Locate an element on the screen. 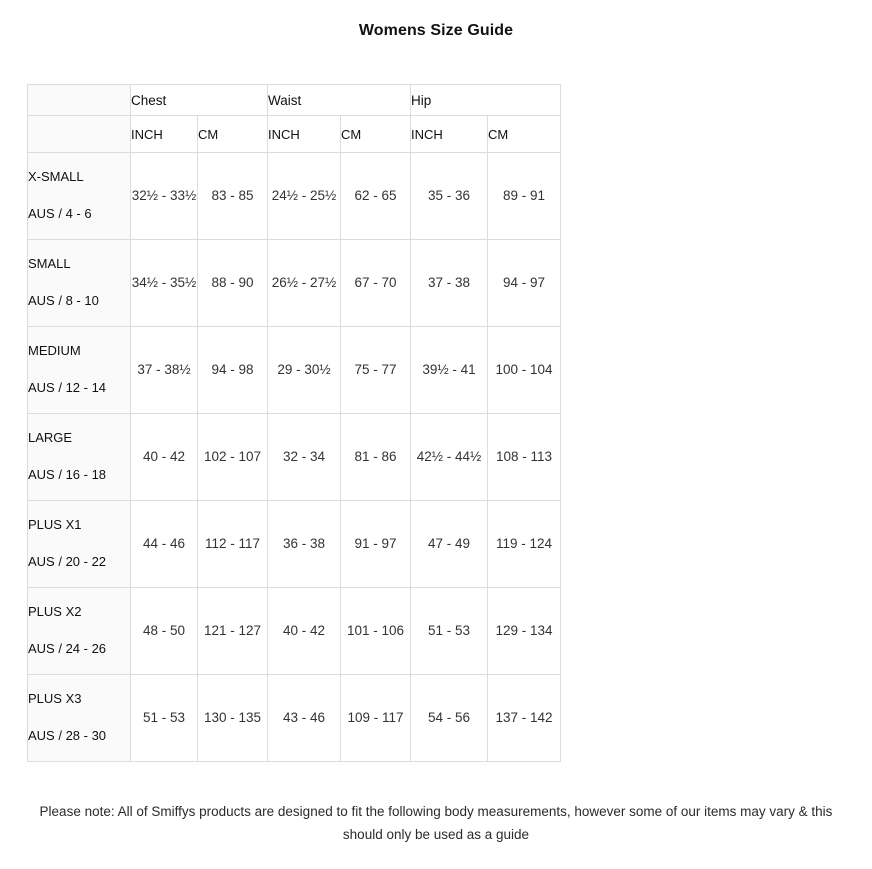 This screenshot has width=872, height=869. cell-chest-cm: 121 - 127 is located at coordinates (232, 631).